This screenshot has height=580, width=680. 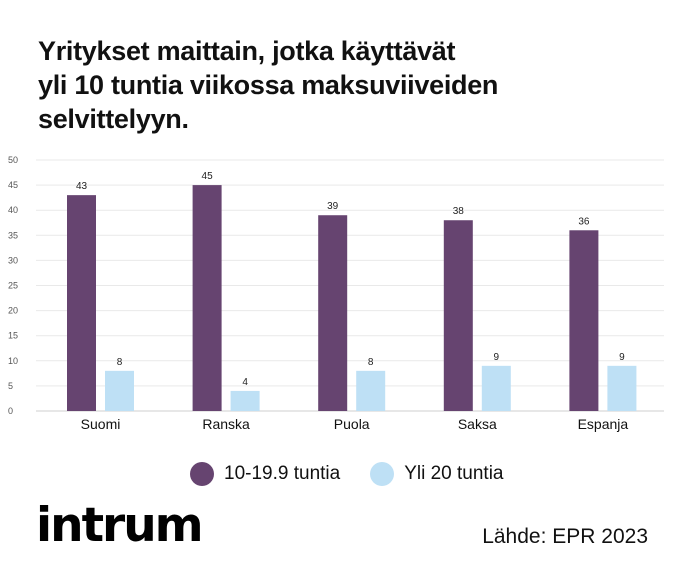 What do you see at coordinates (268, 85) in the screenshot?
I see `title-line-2: yli 10 tuntia viikossa maksuviiveiden` at bounding box center [268, 85].